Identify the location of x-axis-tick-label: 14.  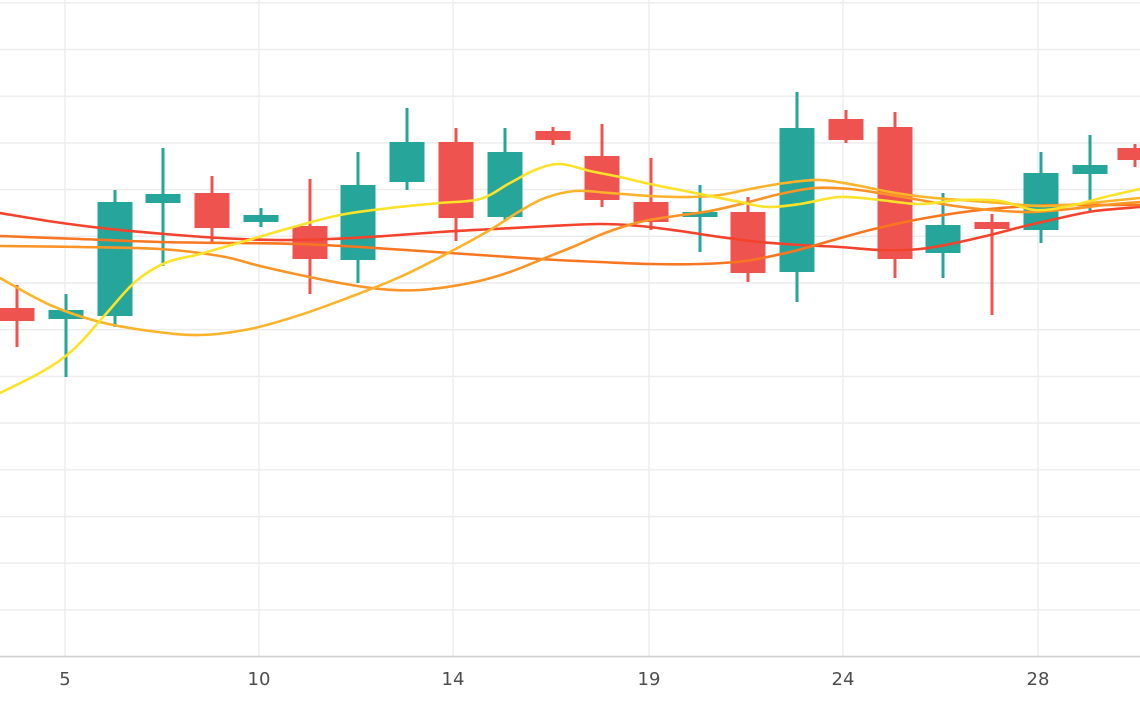
(453, 679).